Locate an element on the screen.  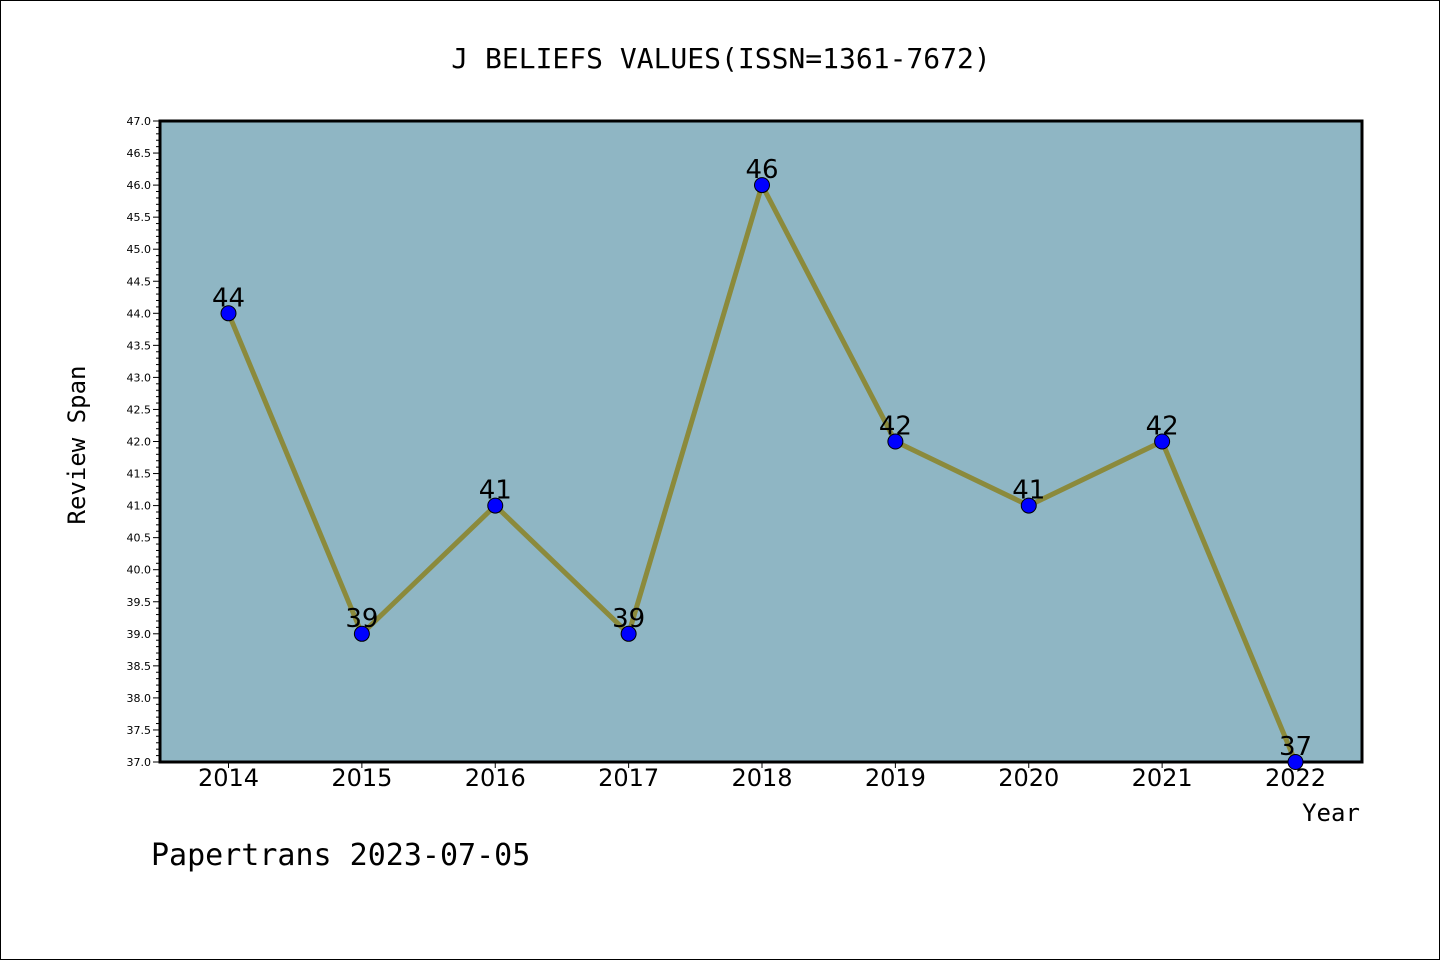
x-axis: 2014 2015 2016 2017 2018 2019 2020 2021 2022 is located at coordinates (762, 777).